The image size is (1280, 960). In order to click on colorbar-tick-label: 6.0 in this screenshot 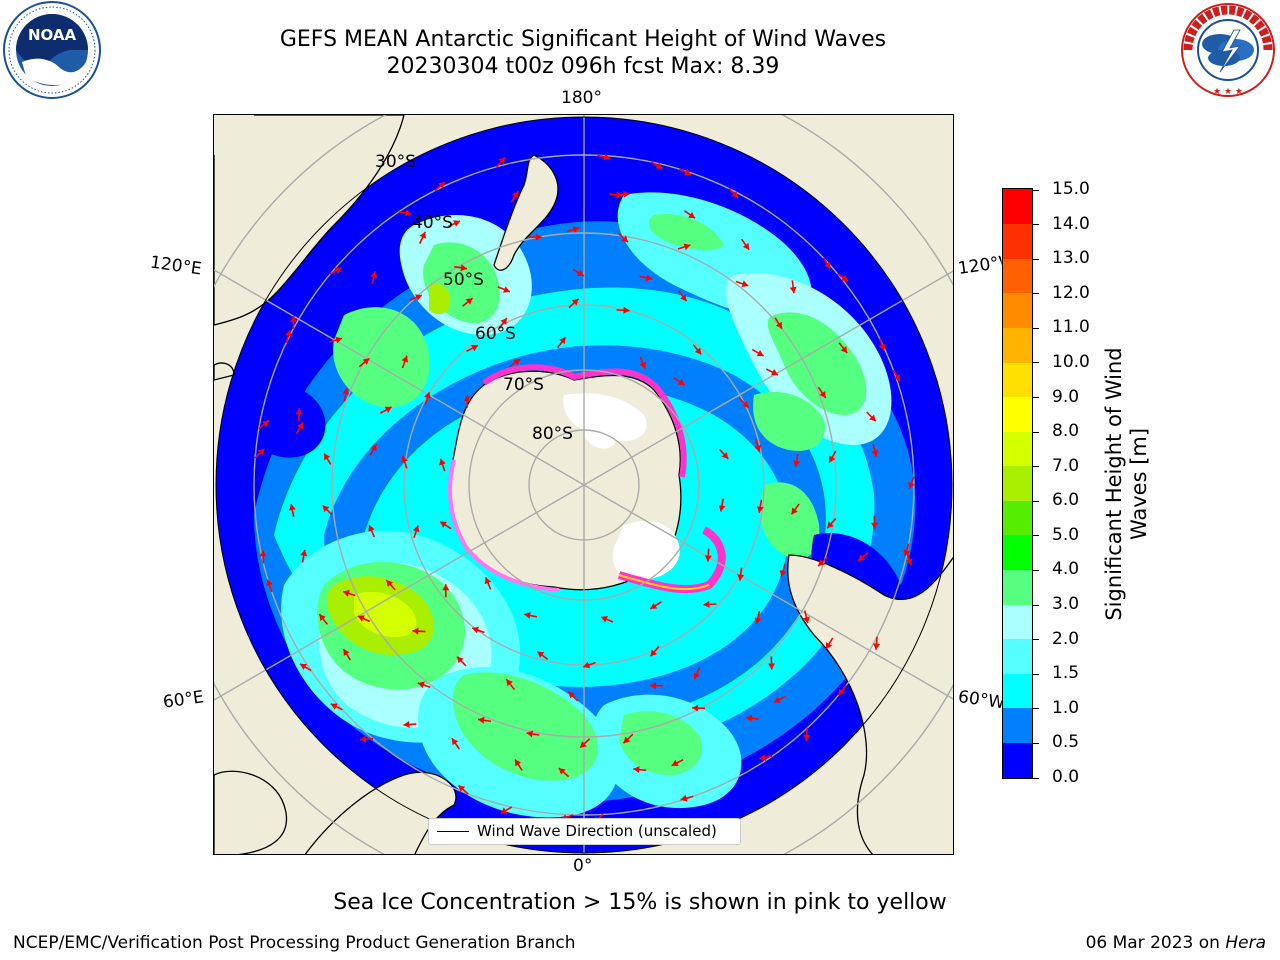, I will do `click(1066, 500)`.